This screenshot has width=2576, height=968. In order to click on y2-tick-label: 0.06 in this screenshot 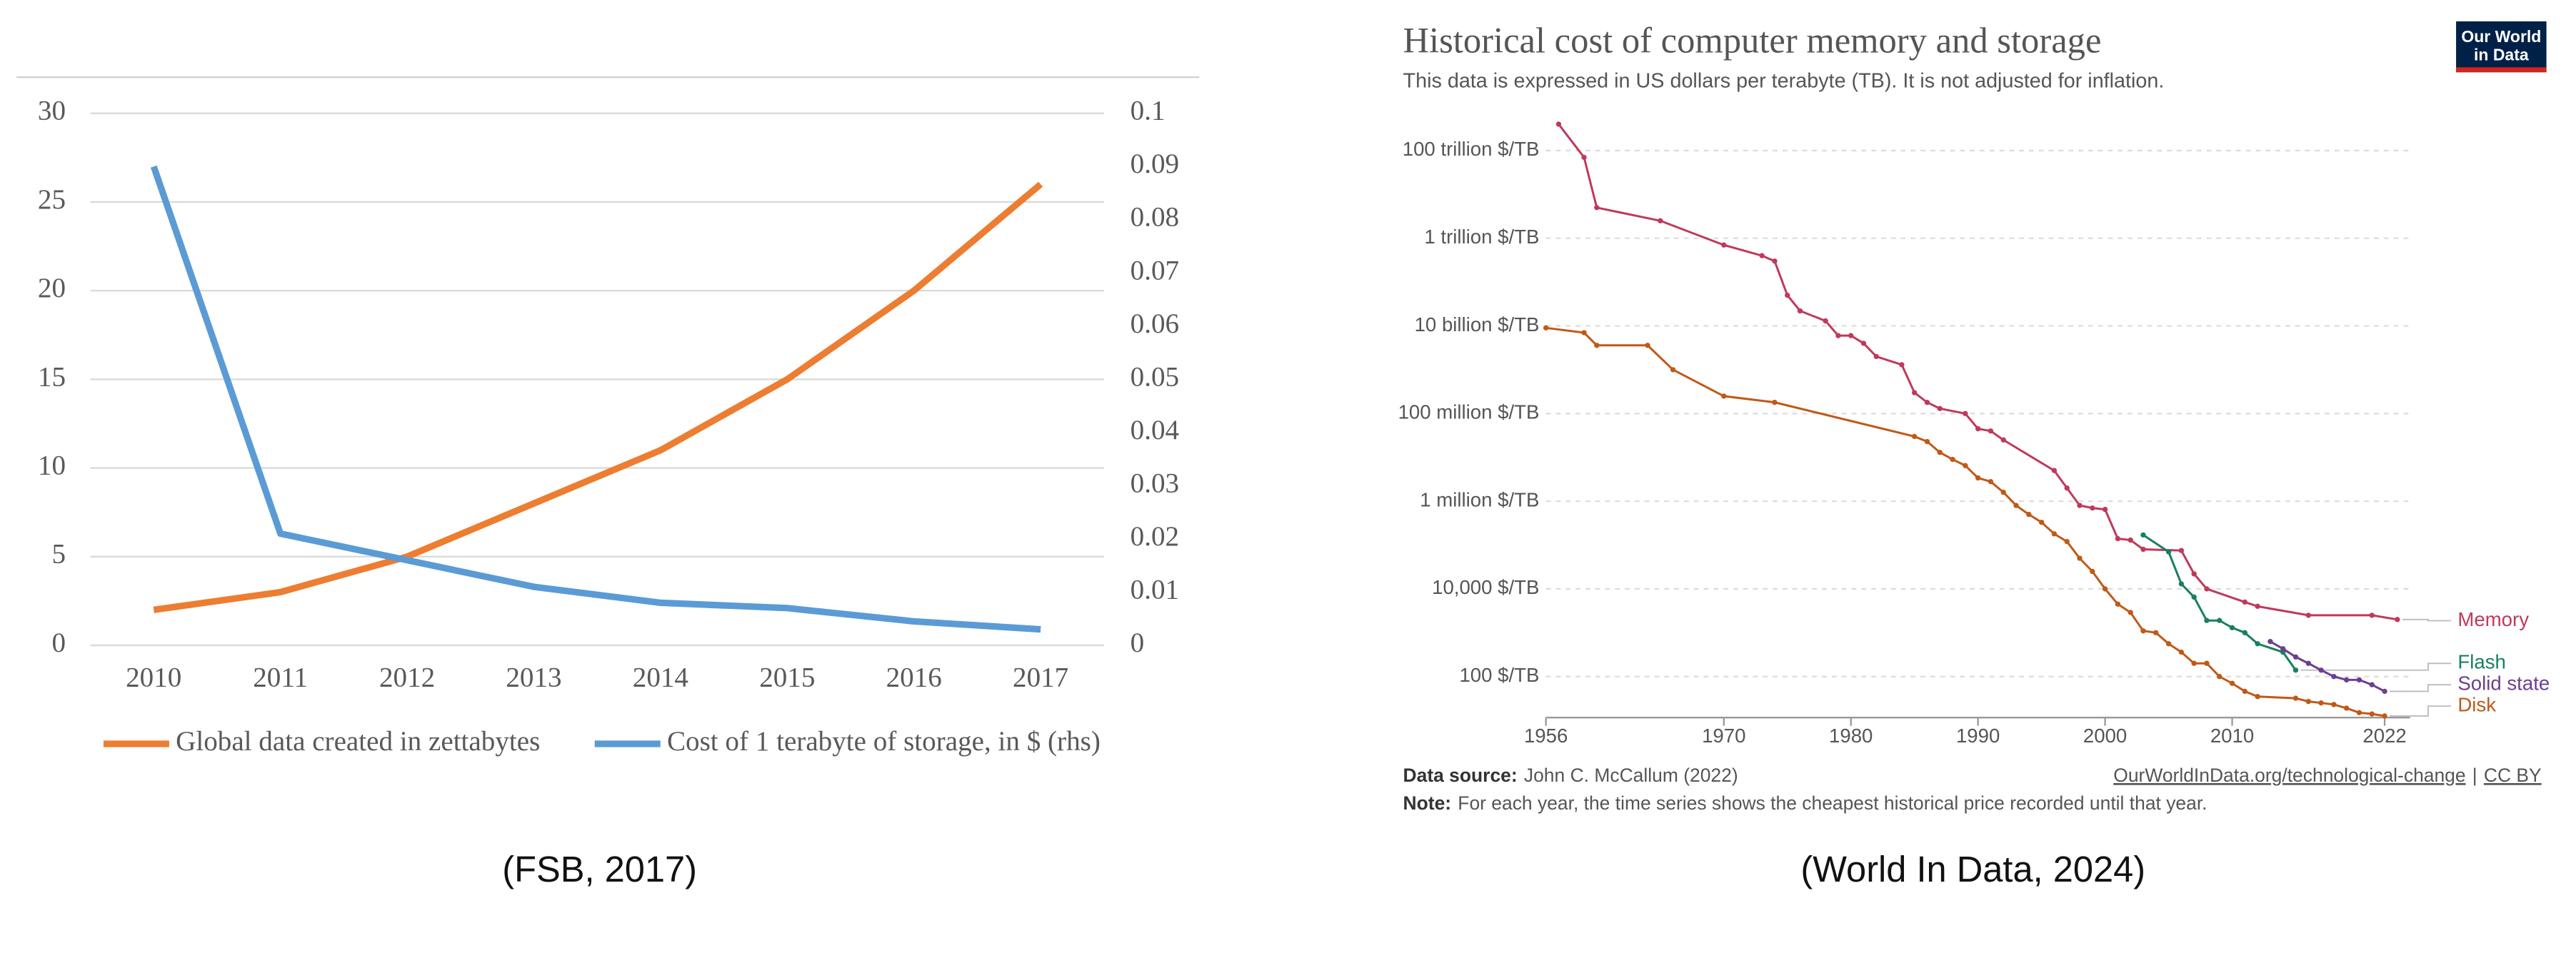, I will do `click(1155, 323)`.